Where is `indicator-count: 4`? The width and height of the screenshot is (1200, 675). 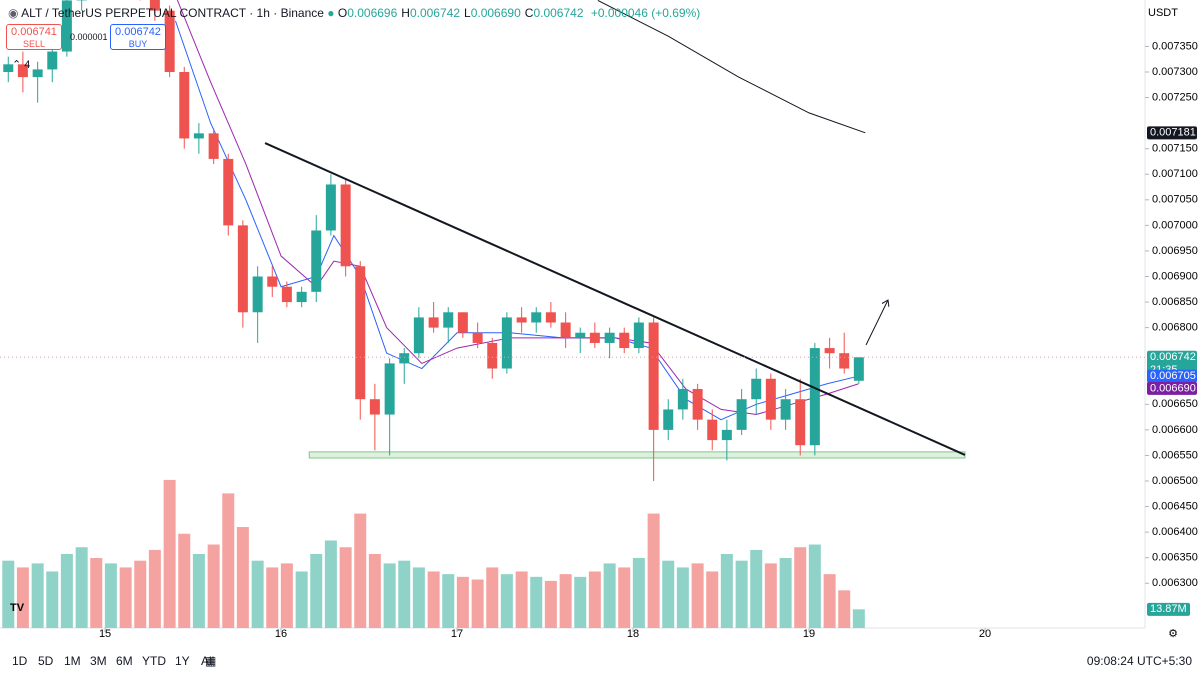 indicator-count: 4 is located at coordinates (27, 65).